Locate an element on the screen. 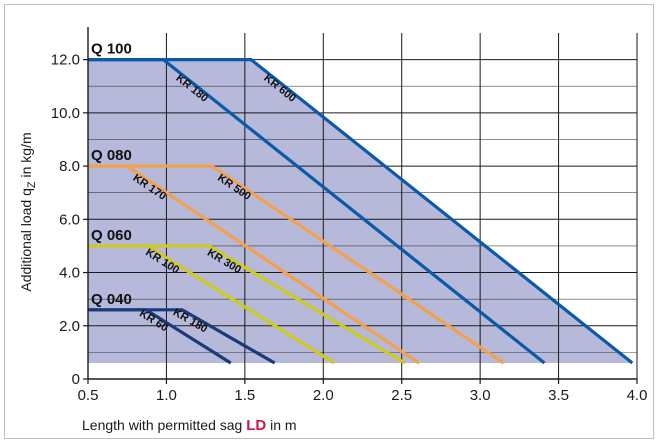 Image resolution: width=660 pixels, height=444 pixels. y-axis-label: Additional load qZ in kg/m is located at coordinates (28, 211).